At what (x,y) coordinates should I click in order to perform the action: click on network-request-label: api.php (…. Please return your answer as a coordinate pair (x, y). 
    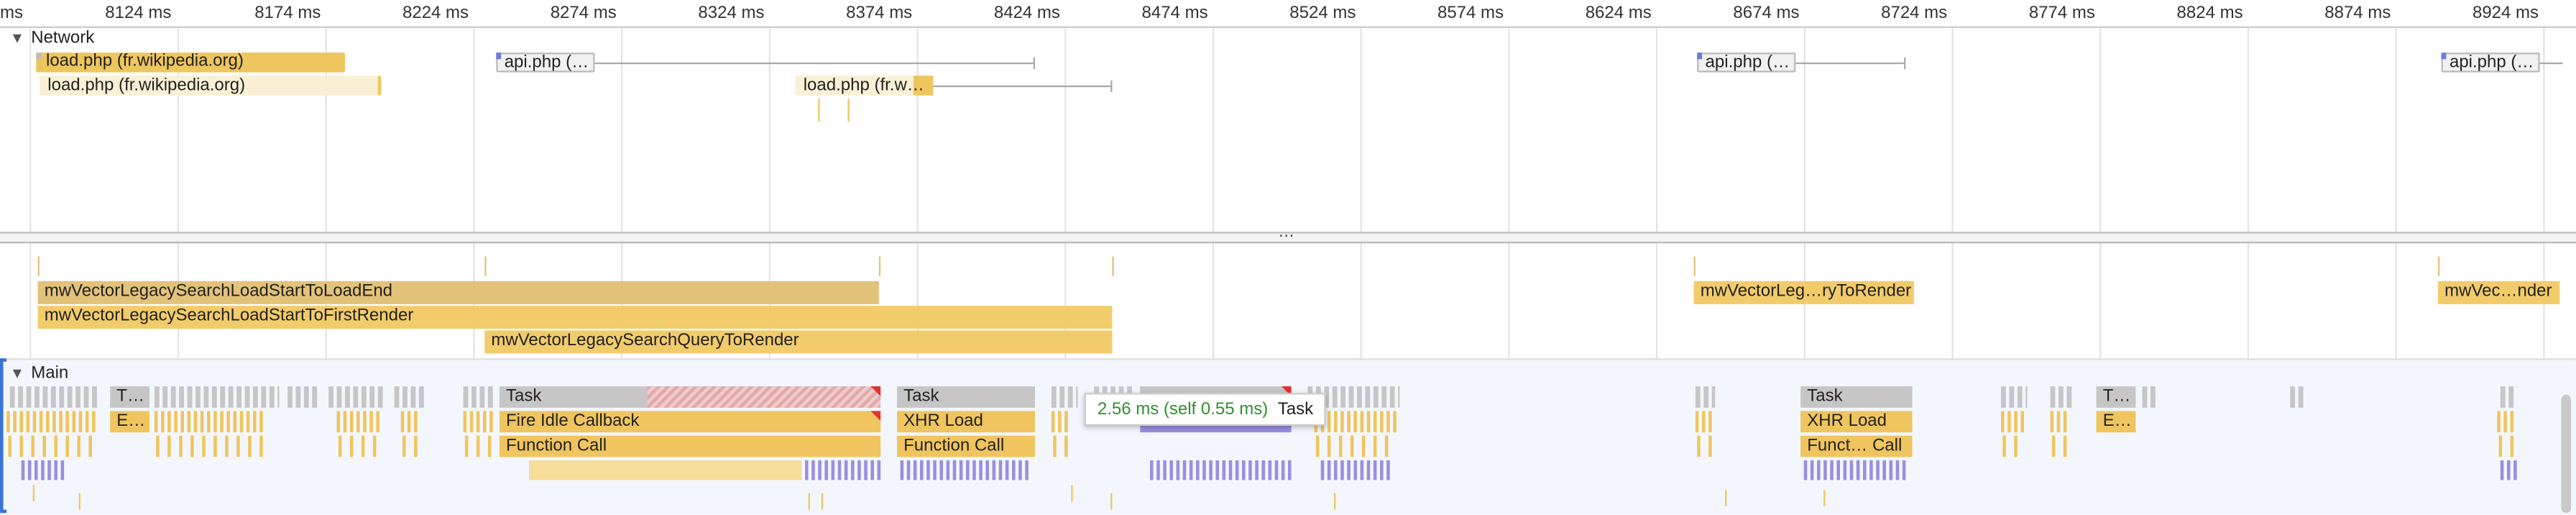
    Looking at the image, I should click on (2491, 63).